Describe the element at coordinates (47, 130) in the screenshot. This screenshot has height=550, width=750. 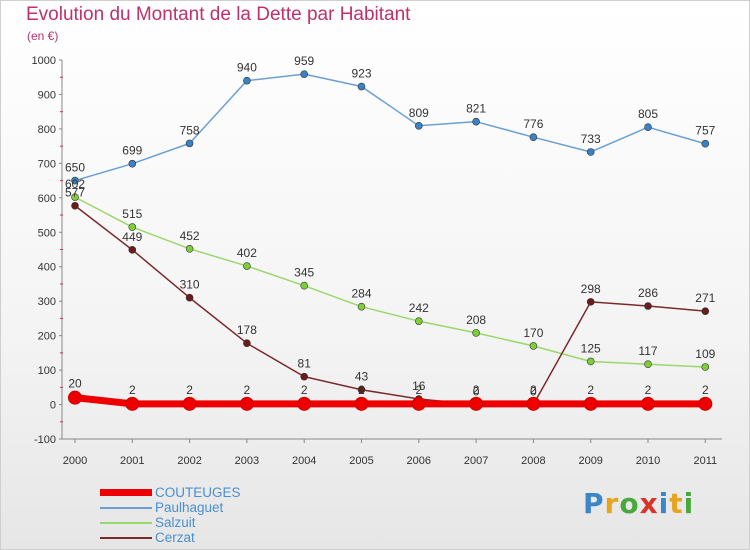
I see `y-tick-label: 800` at that location.